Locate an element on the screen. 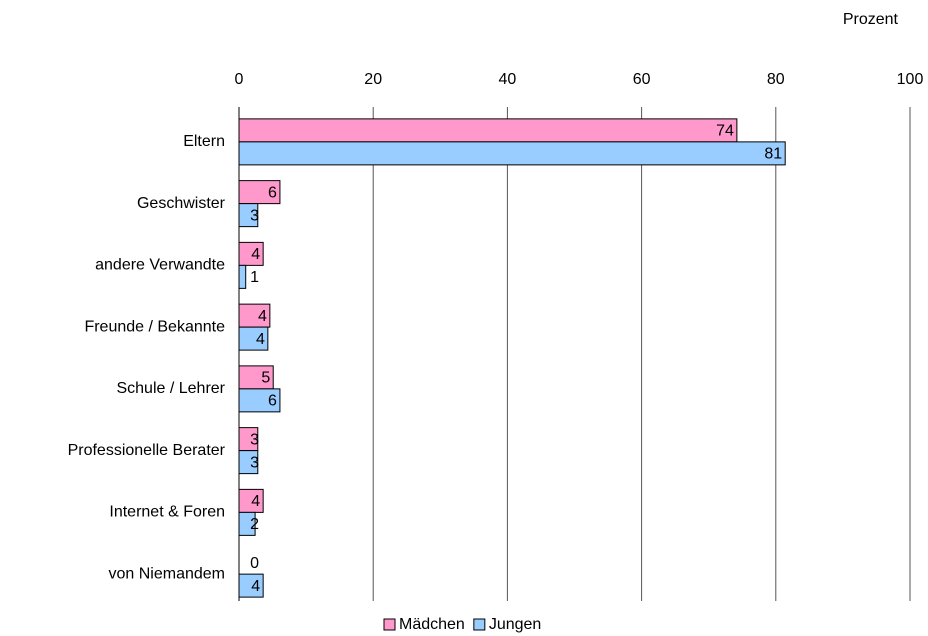  y-tick-label: Schule / Lehrer is located at coordinates (170, 388).